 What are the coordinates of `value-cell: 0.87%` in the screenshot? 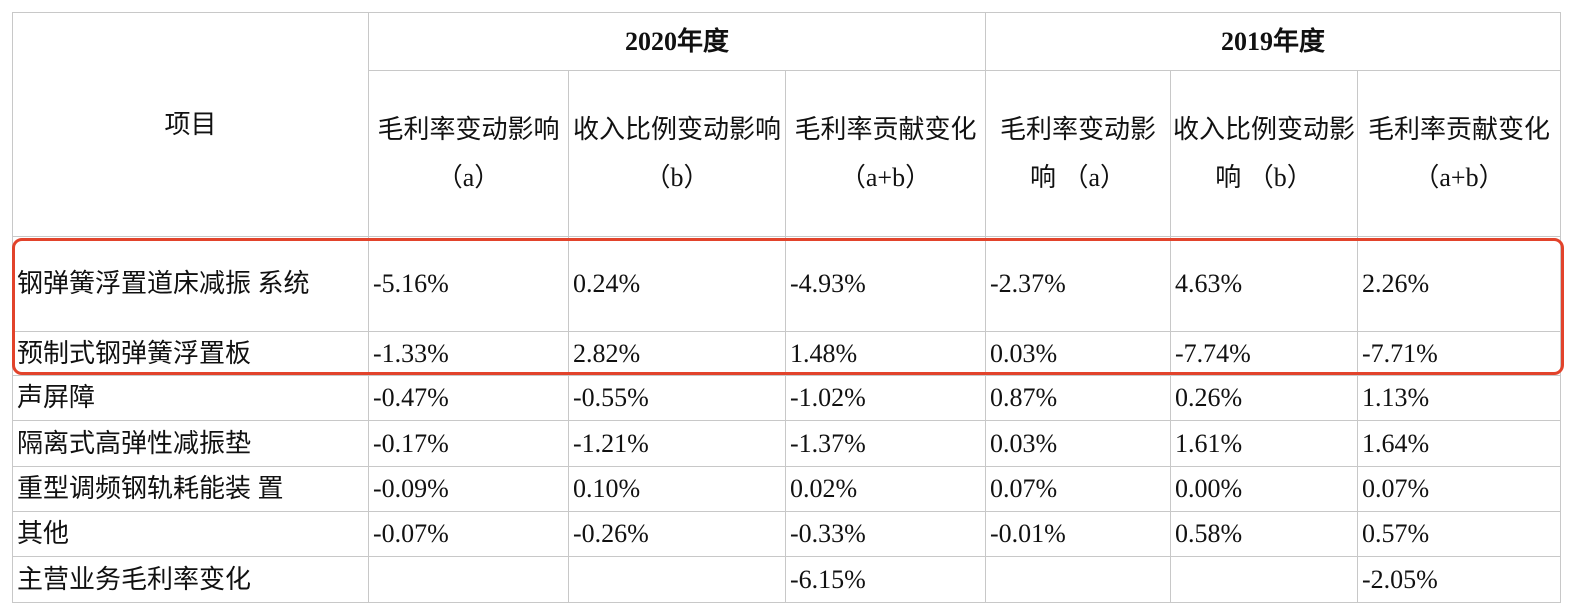 It's located at (1078, 398).